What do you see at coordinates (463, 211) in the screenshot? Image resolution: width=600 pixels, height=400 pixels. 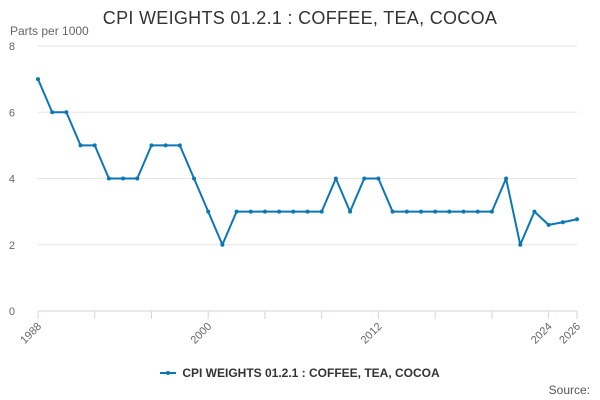 I see `data-point-2018` at bounding box center [463, 211].